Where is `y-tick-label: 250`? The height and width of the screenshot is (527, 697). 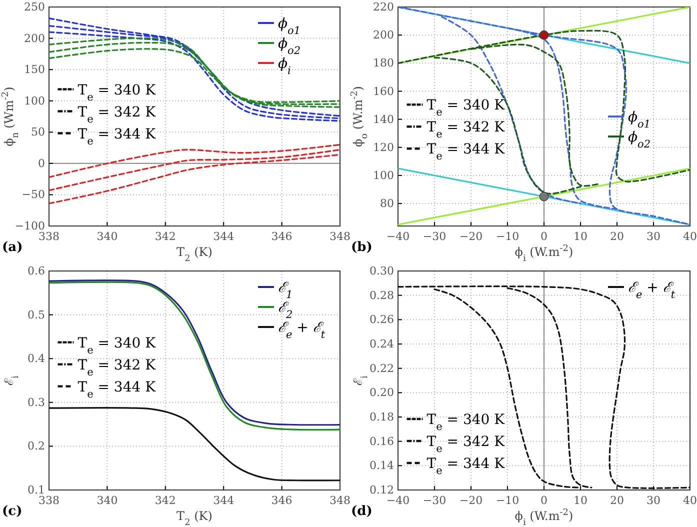 y-tick-label: 250 is located at coordinates (34, 7).